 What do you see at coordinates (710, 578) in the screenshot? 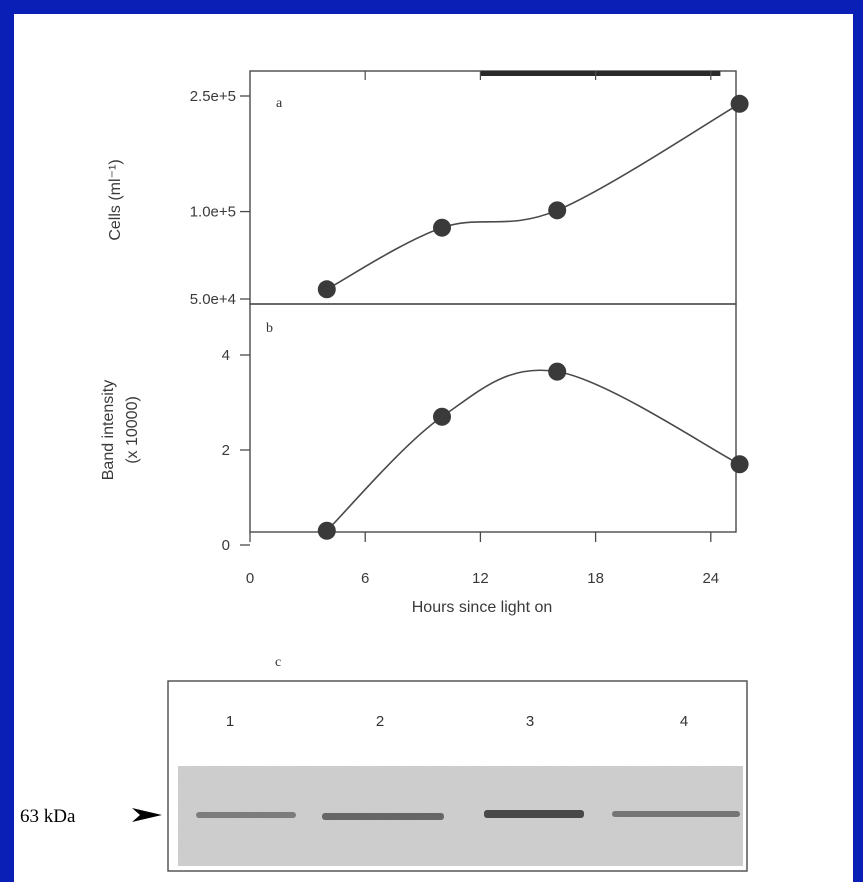
I see `panel-b-x-tick-label: 24` at bounding box center [710, 578].